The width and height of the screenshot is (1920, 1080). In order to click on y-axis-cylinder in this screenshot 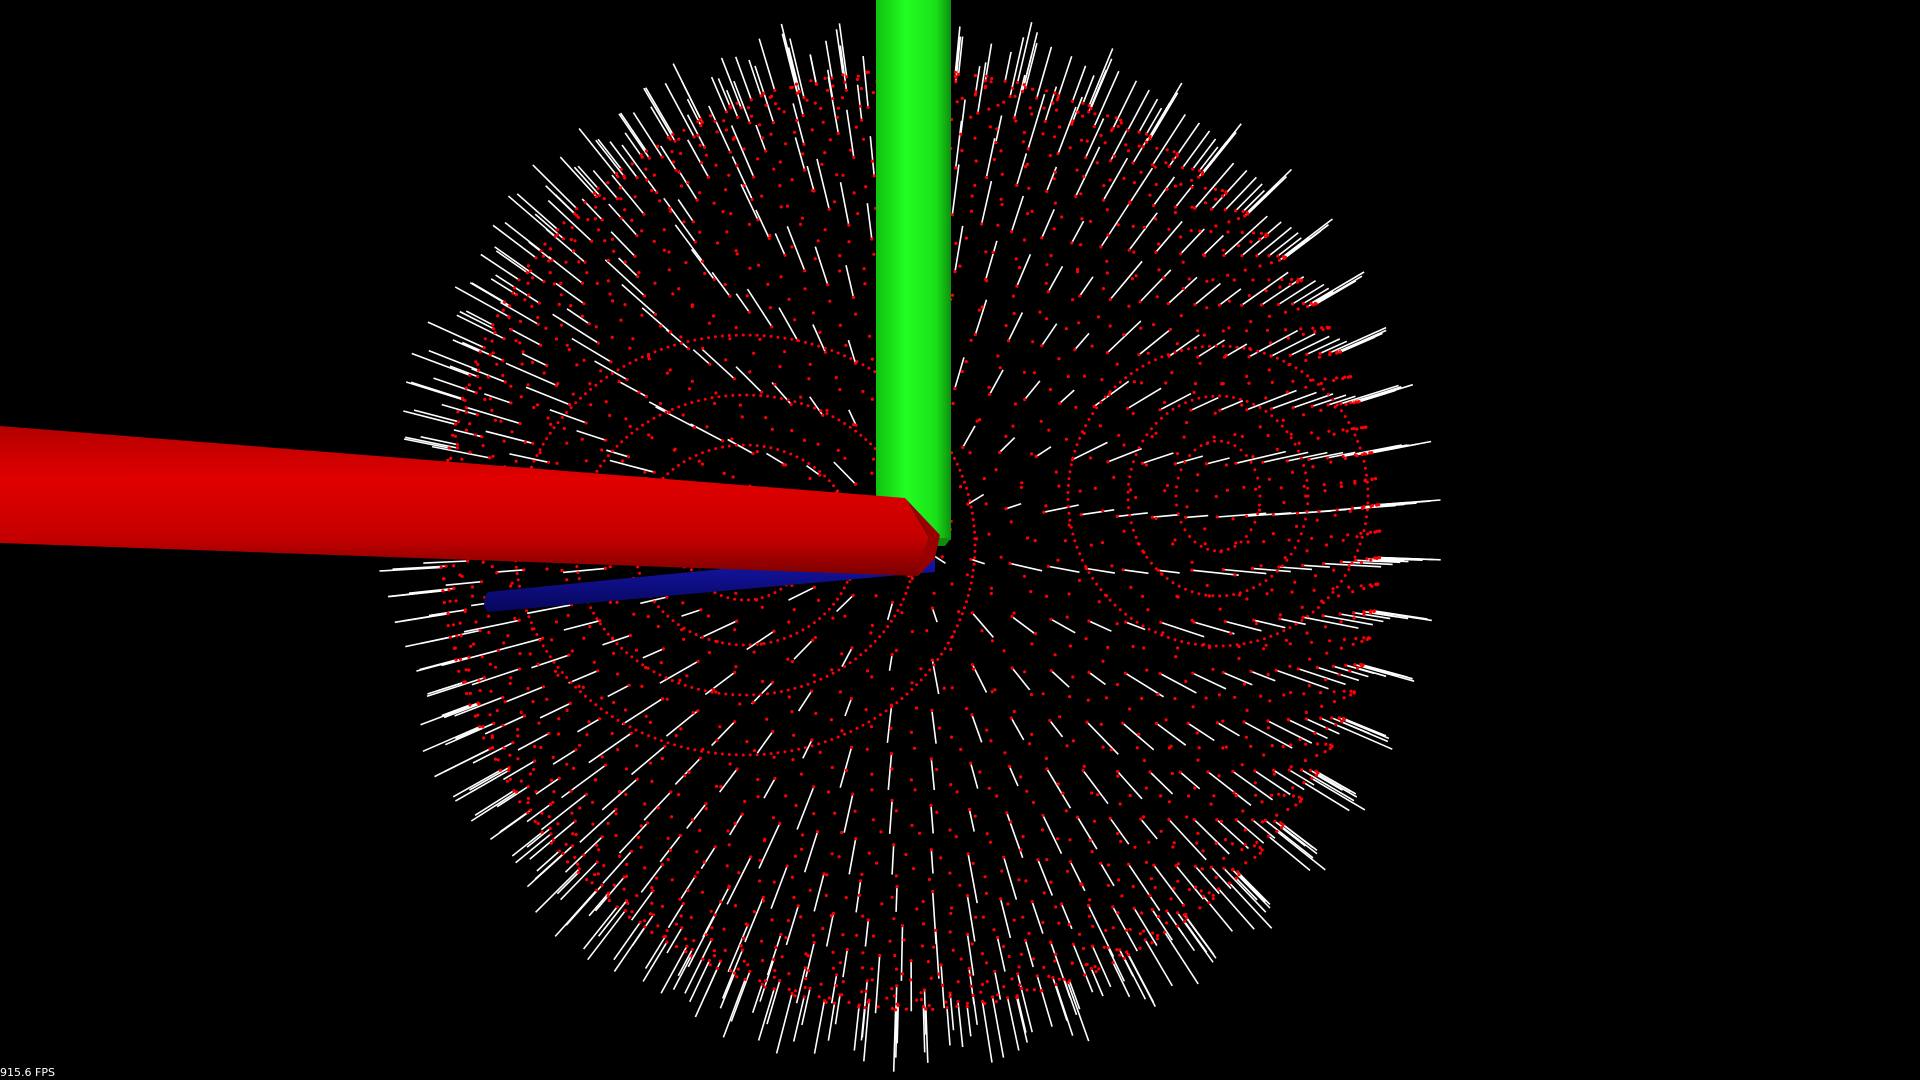, I will do `click(913, 273)`.